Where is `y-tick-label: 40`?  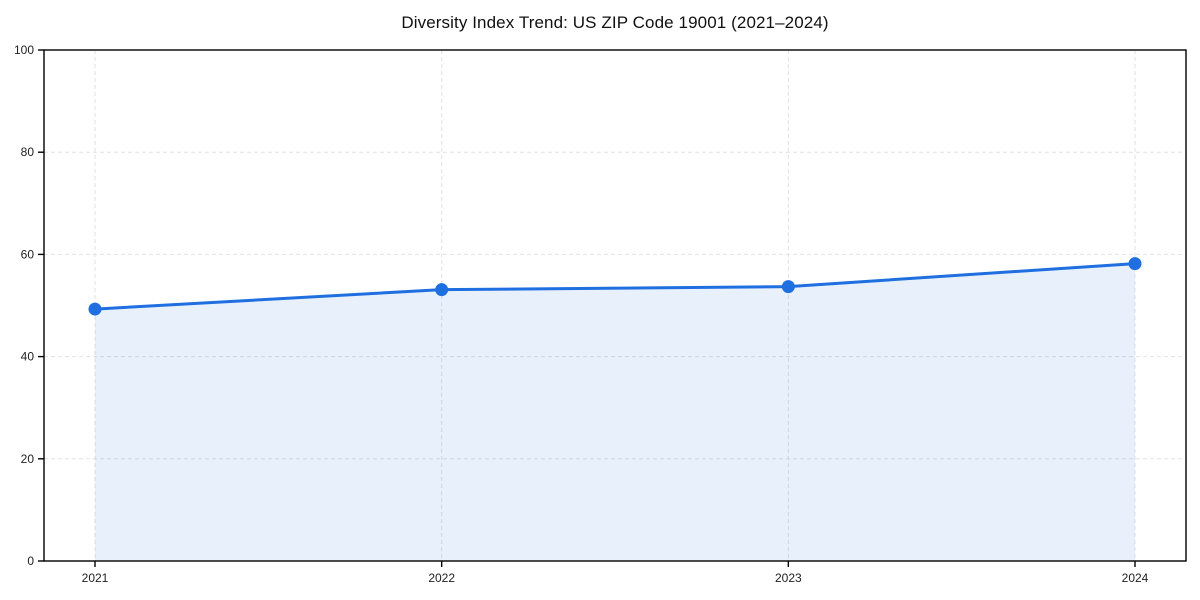
y-tick-label: 40 is located at coordinates (28, 357).